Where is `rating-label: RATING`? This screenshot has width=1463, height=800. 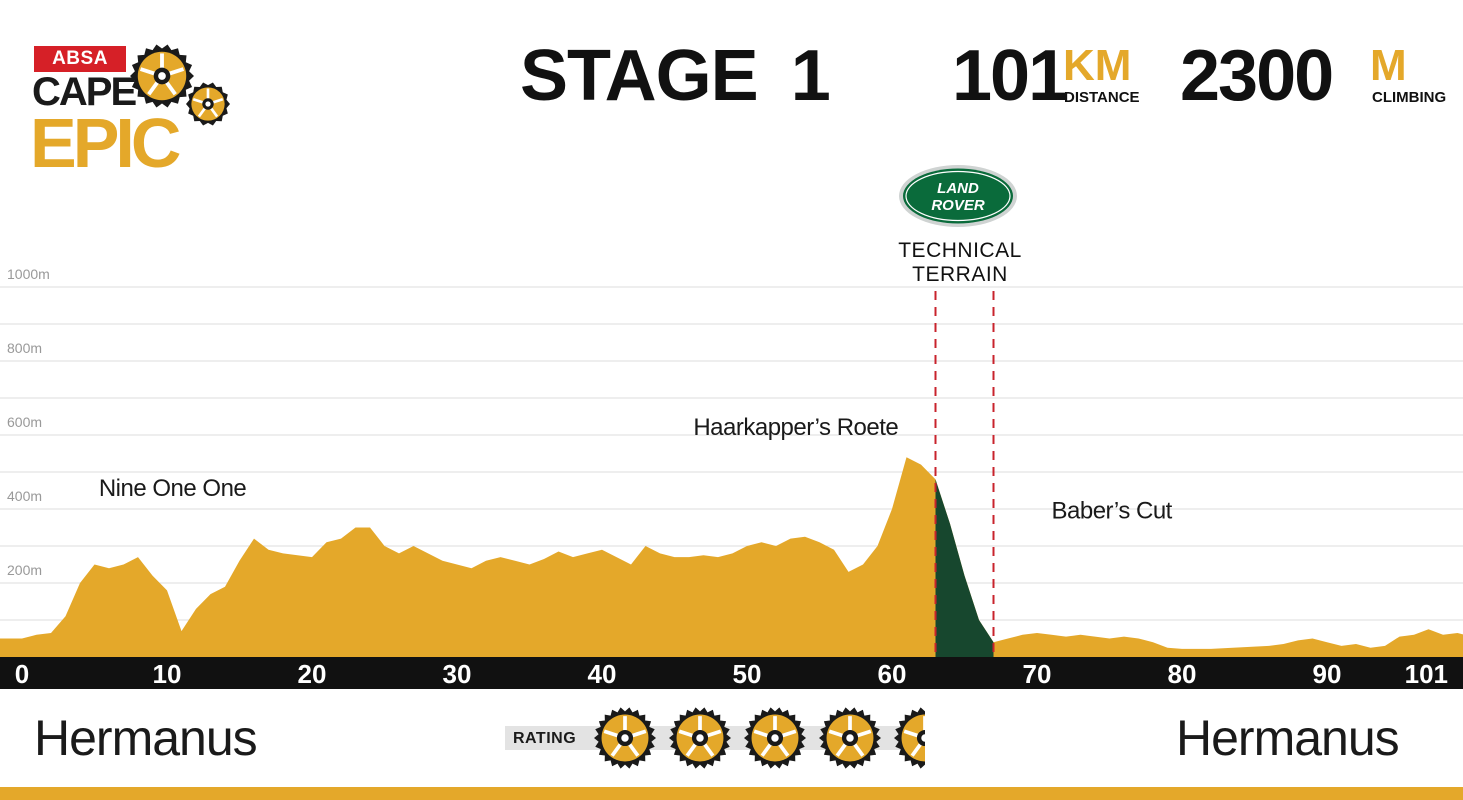 rating-label: RATING is located at coordinates (545, 738).